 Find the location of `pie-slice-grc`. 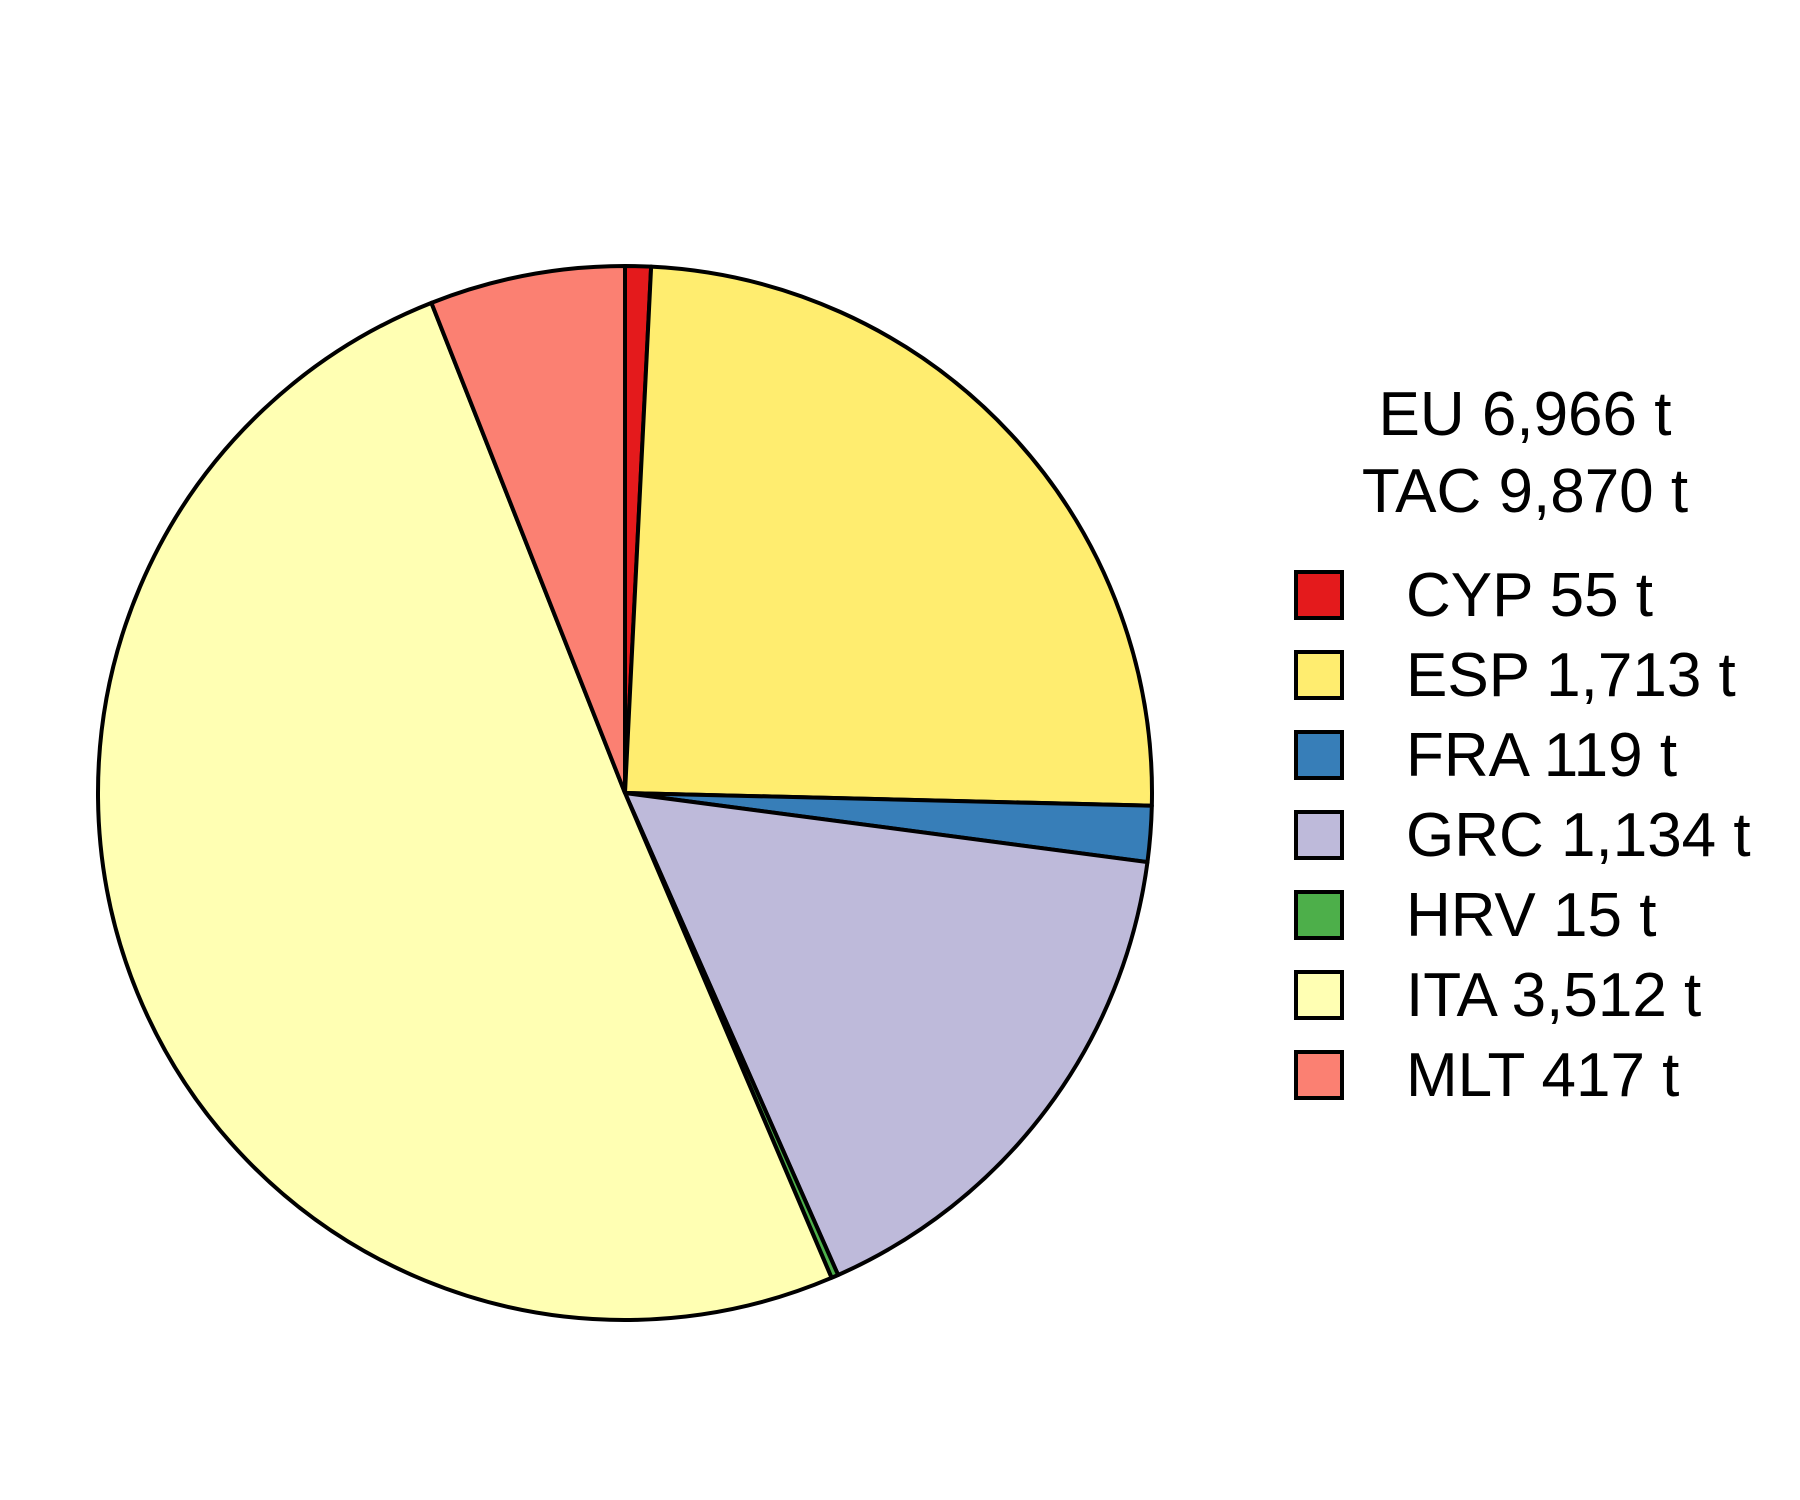

pie-slice-grc is located at coordinates (886, 1034).